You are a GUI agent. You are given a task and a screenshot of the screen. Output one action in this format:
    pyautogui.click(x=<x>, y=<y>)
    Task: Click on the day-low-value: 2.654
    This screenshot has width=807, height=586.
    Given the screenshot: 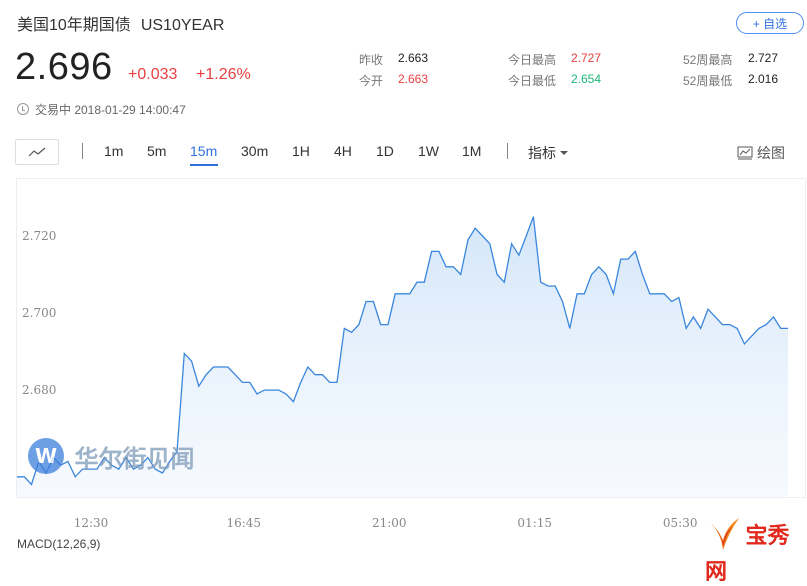 What is the action you would take?
    pyautogui.click(x=586, y=79)
    